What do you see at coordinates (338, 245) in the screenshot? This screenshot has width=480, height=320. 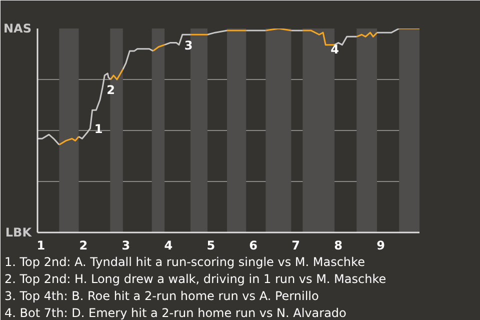 I see `x-tick-label: 8` at bounding box center [338, 245].